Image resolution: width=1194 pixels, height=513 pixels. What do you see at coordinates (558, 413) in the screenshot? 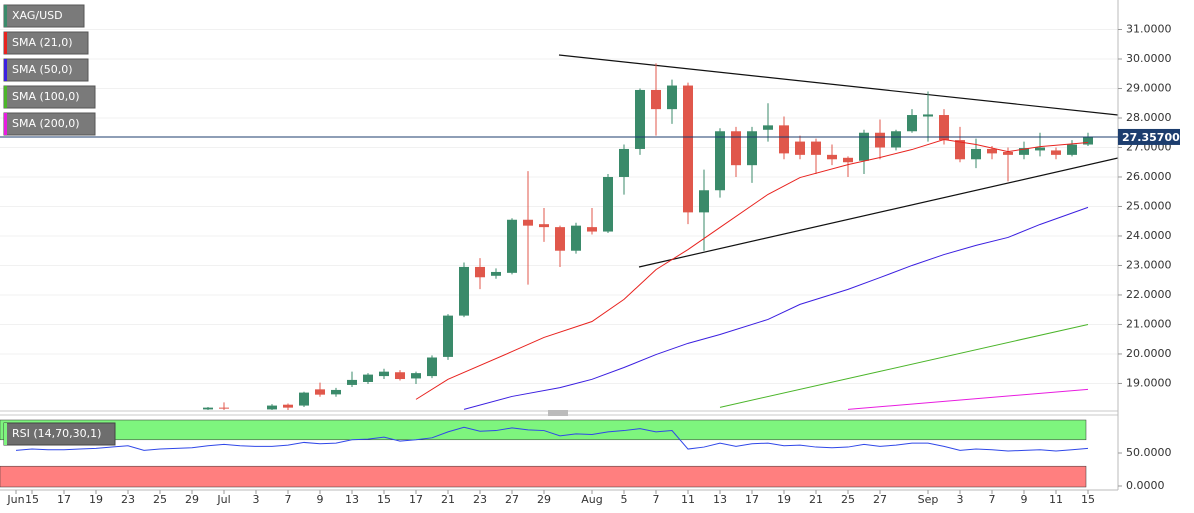
I see `pane-resize-handle` at bounding box center [558, 413].